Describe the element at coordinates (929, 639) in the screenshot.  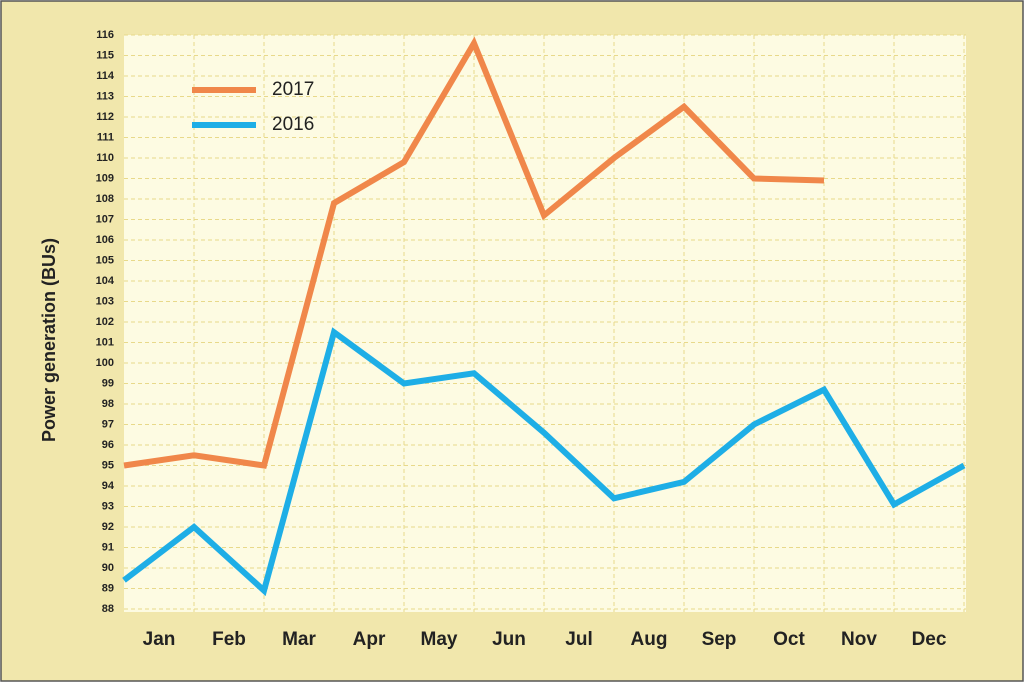
I see `x-tick-label: Dec` at that location.